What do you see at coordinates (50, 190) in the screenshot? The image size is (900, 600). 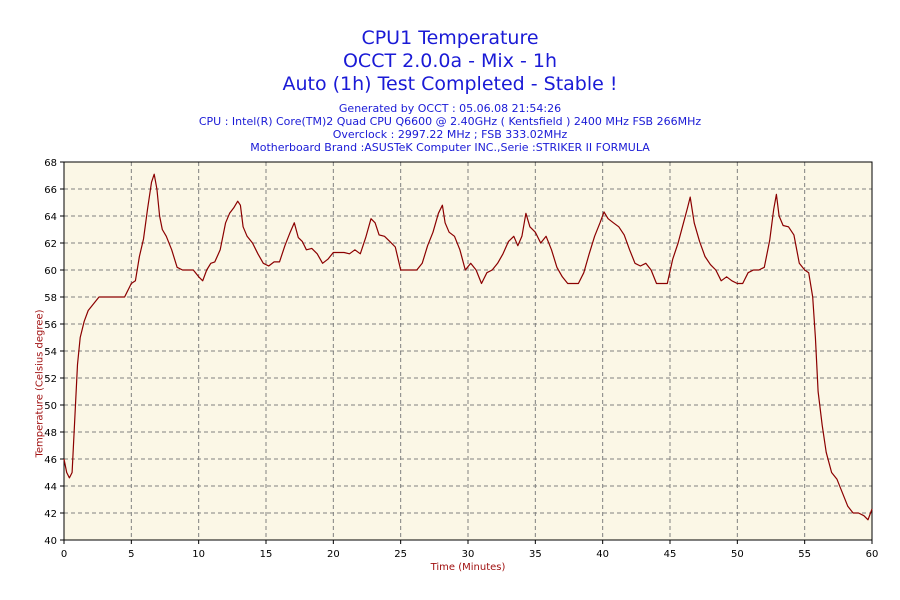 I see `y-tick-label: 66` at bounding box center [50, 190].